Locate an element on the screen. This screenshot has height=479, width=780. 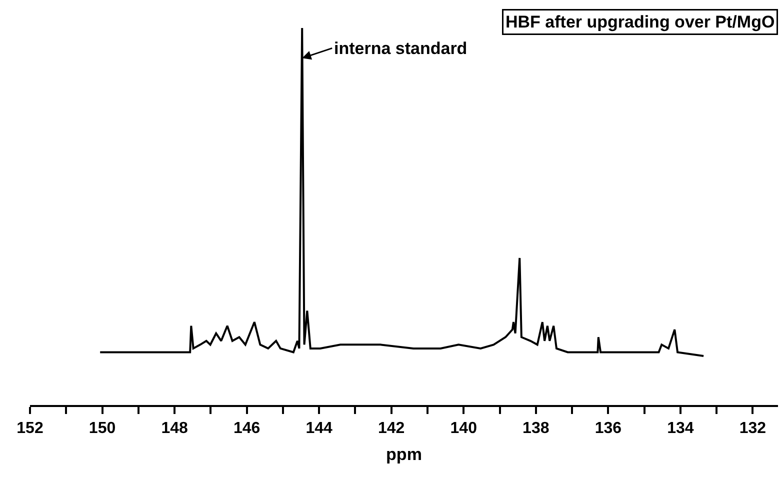
x-tick-label: 148 is located at coordinates (174, 429).